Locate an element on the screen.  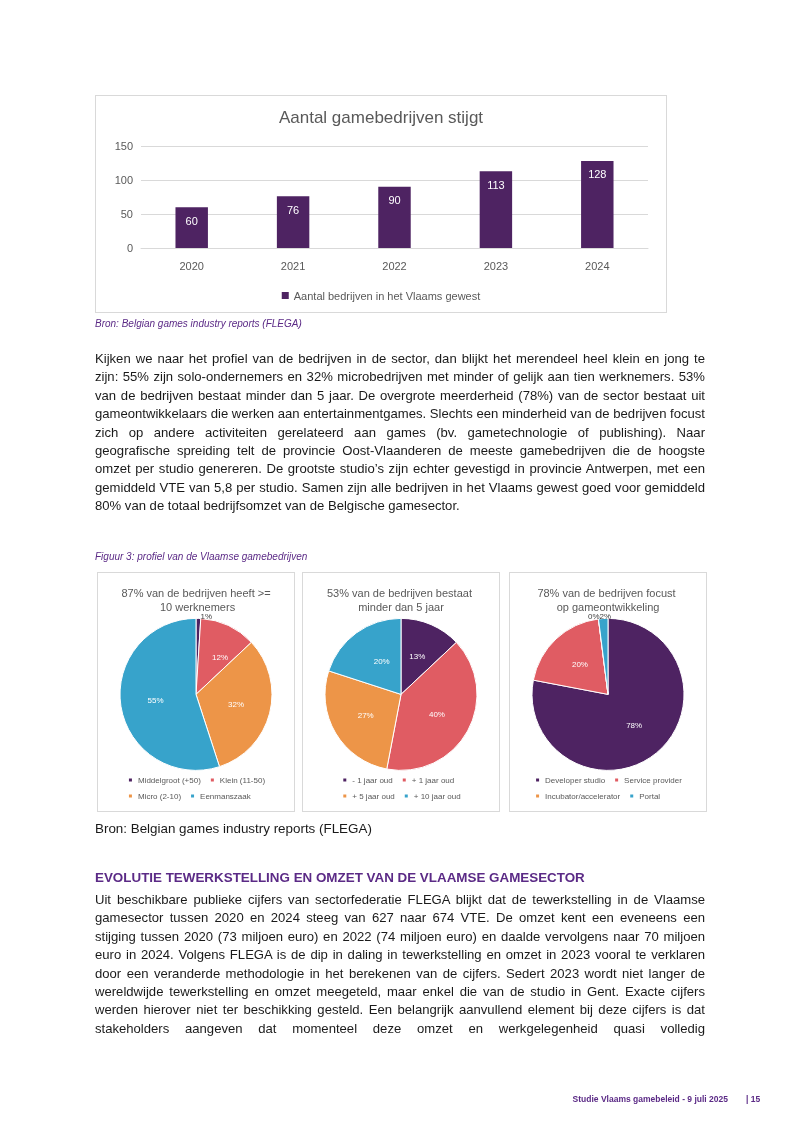
legend-label: Klein (11-50) is located at coordinates (242, 780).